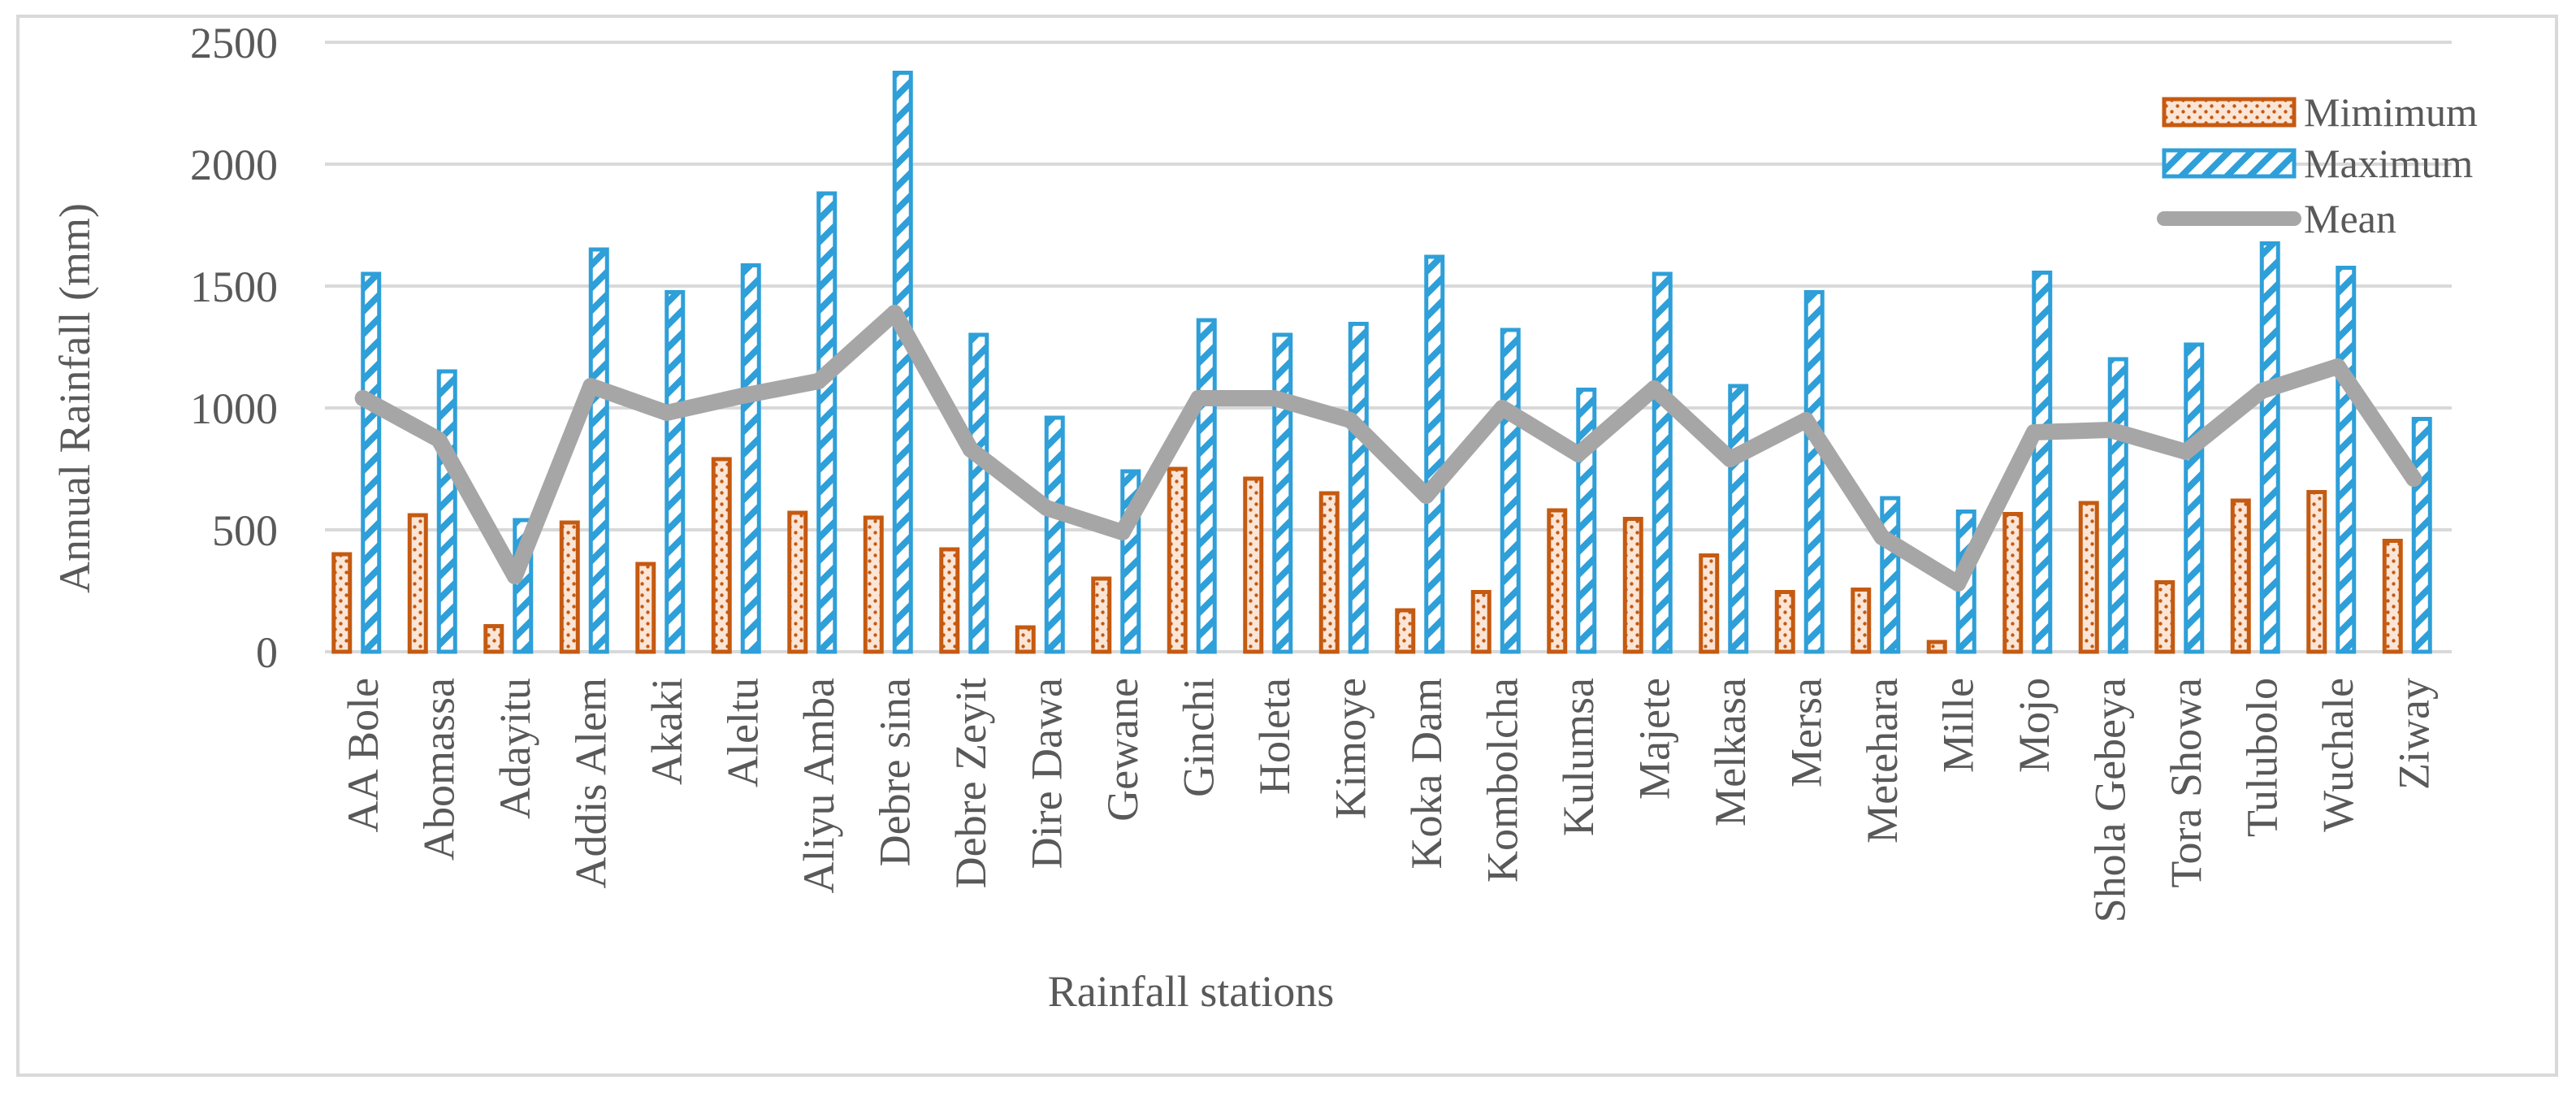 The height and width of the screenshot is (1093, 2576). What do you see at coordinates (2350, 218) in the screenshot?
I see `legend-label-mean: Mean` at bounding box center [2350, 218].